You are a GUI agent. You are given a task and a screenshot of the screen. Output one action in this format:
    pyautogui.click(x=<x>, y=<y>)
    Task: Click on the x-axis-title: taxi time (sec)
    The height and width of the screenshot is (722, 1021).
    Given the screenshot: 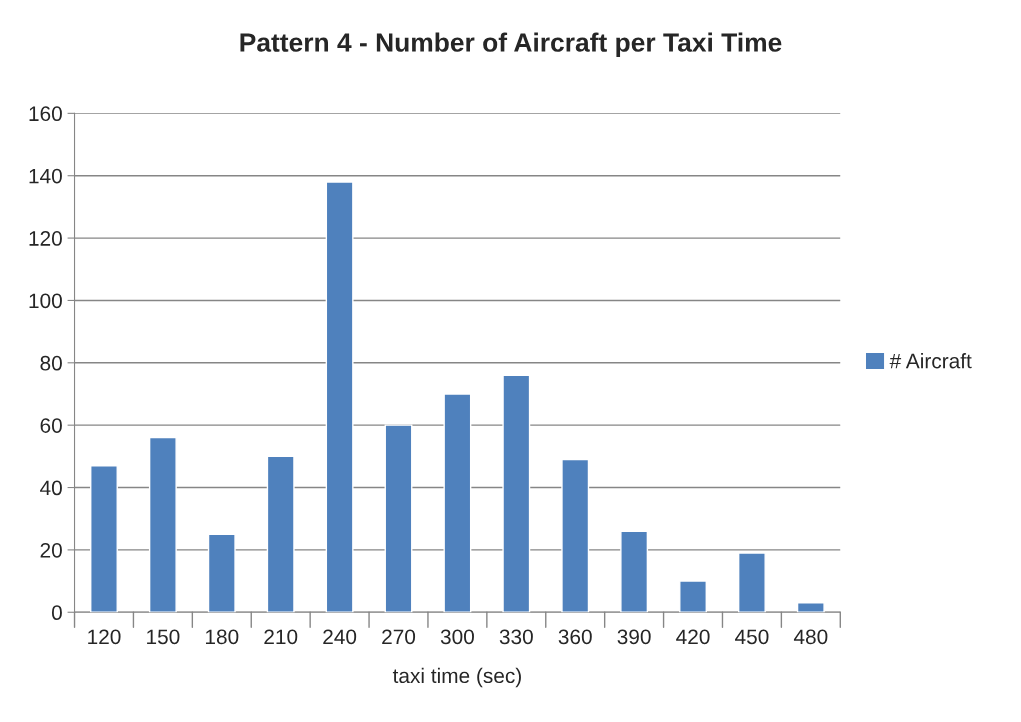 What is the action you would take?
    pyautogui.click(x=456, y=677)
    